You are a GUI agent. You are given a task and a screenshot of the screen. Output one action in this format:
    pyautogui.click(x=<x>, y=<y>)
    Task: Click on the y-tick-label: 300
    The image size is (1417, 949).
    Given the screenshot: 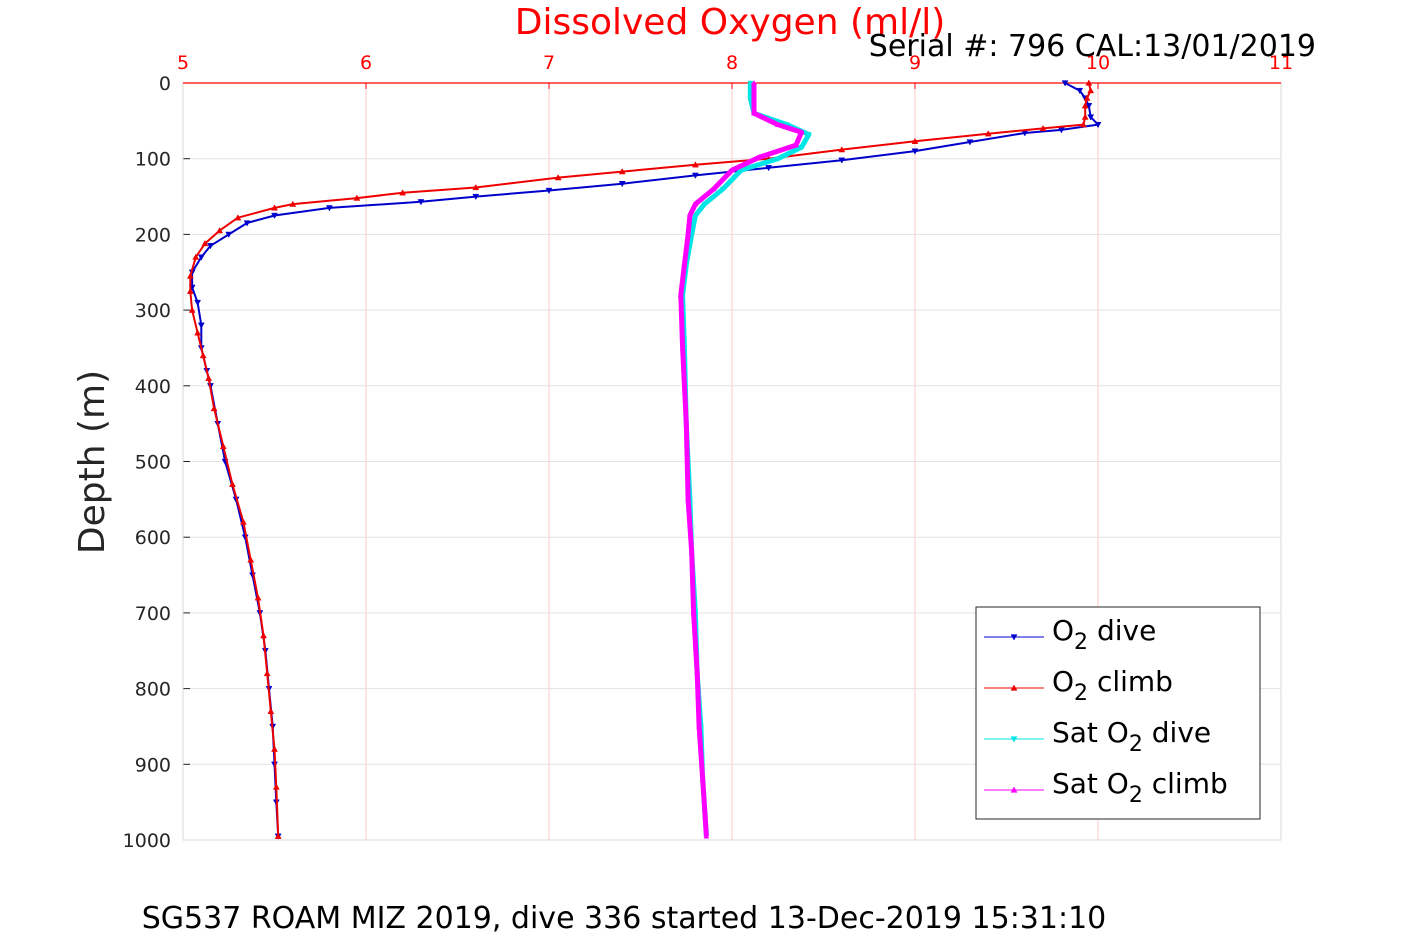 What is the action you would take?
    pyautogui.click(x=153, y=311)
    